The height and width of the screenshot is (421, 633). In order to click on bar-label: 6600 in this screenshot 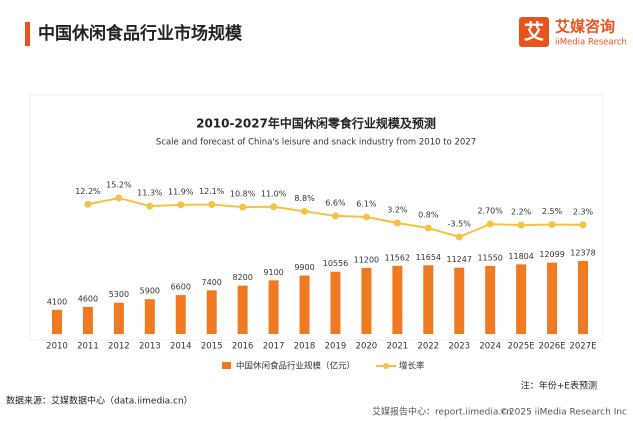, I will do `click(181, 287)`.